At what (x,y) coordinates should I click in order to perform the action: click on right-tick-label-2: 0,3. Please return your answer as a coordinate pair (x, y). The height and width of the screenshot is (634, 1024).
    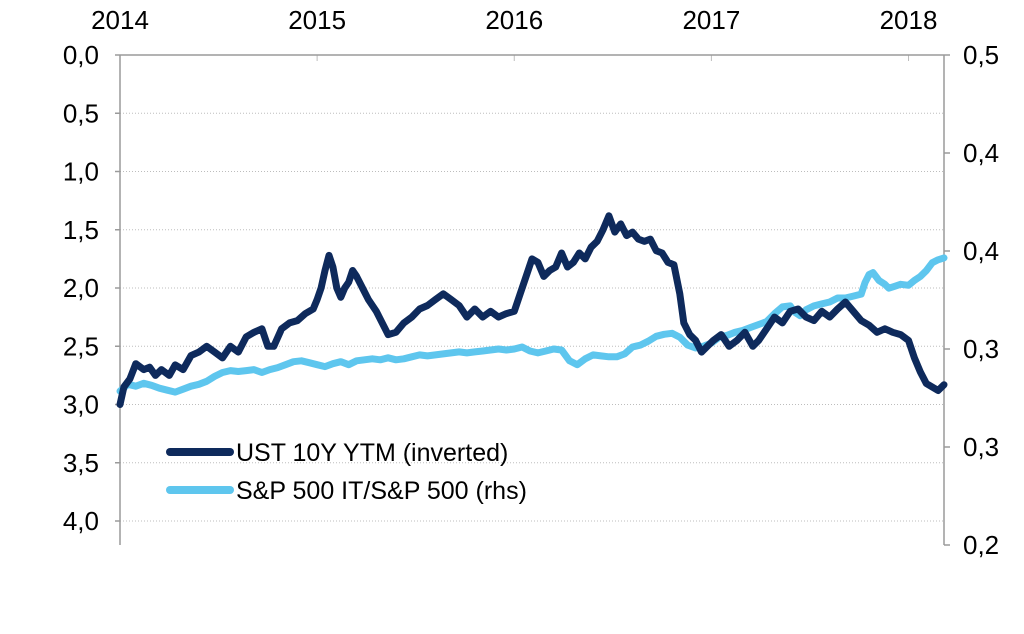
    Looking at the image, I should click on (981, 349).